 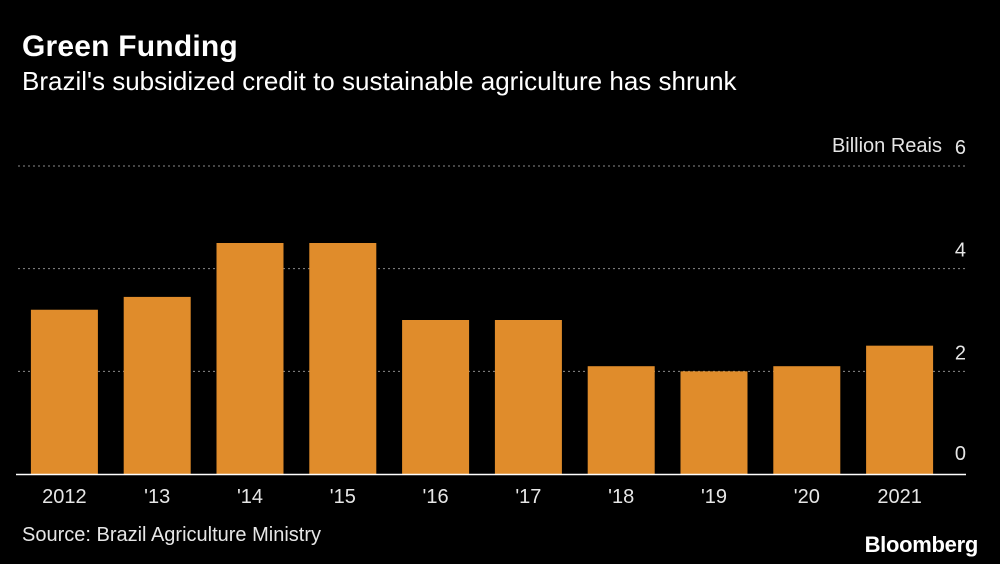 What do you see at coordinates (899, 497) in the screenshot?
I see `x-tick-label: 2021` at bounding box center [899, 497].